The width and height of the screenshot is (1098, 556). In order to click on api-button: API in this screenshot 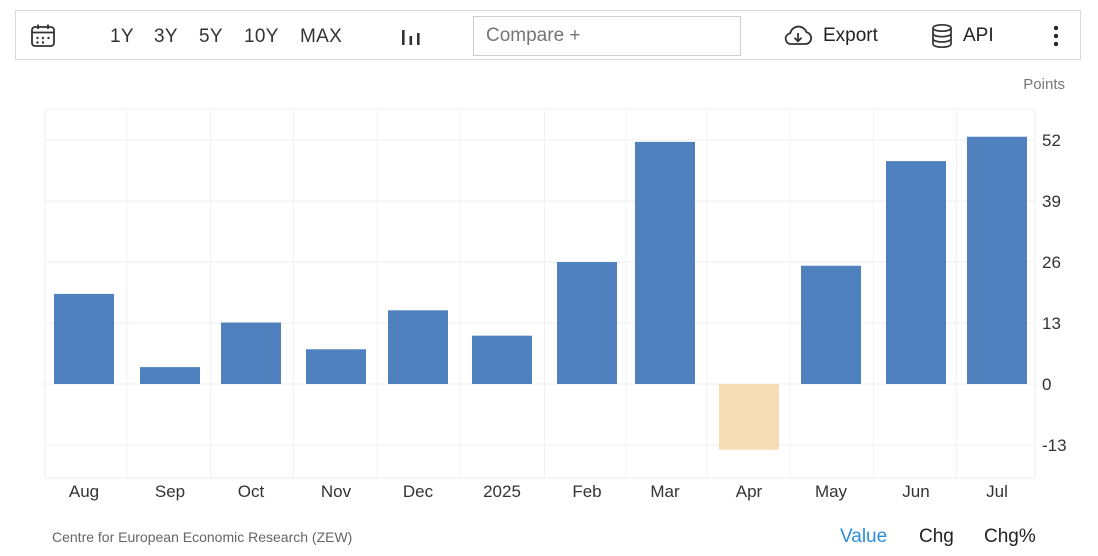, I will do `click(962, 36)`.